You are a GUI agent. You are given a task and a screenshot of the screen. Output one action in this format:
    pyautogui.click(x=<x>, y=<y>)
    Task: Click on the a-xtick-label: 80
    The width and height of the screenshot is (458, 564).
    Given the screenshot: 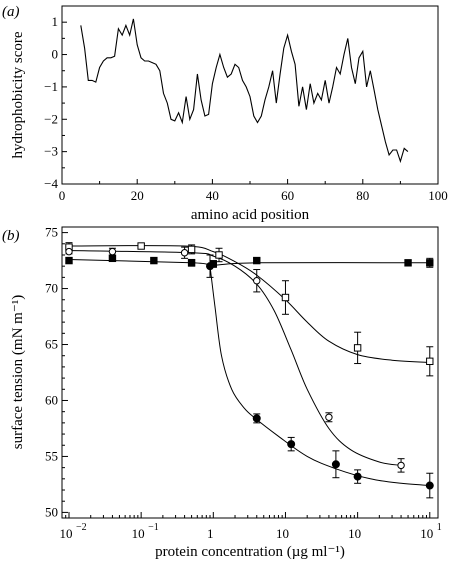 What is the action you would take?
    pyautogui.click(x=362, y=195)
    